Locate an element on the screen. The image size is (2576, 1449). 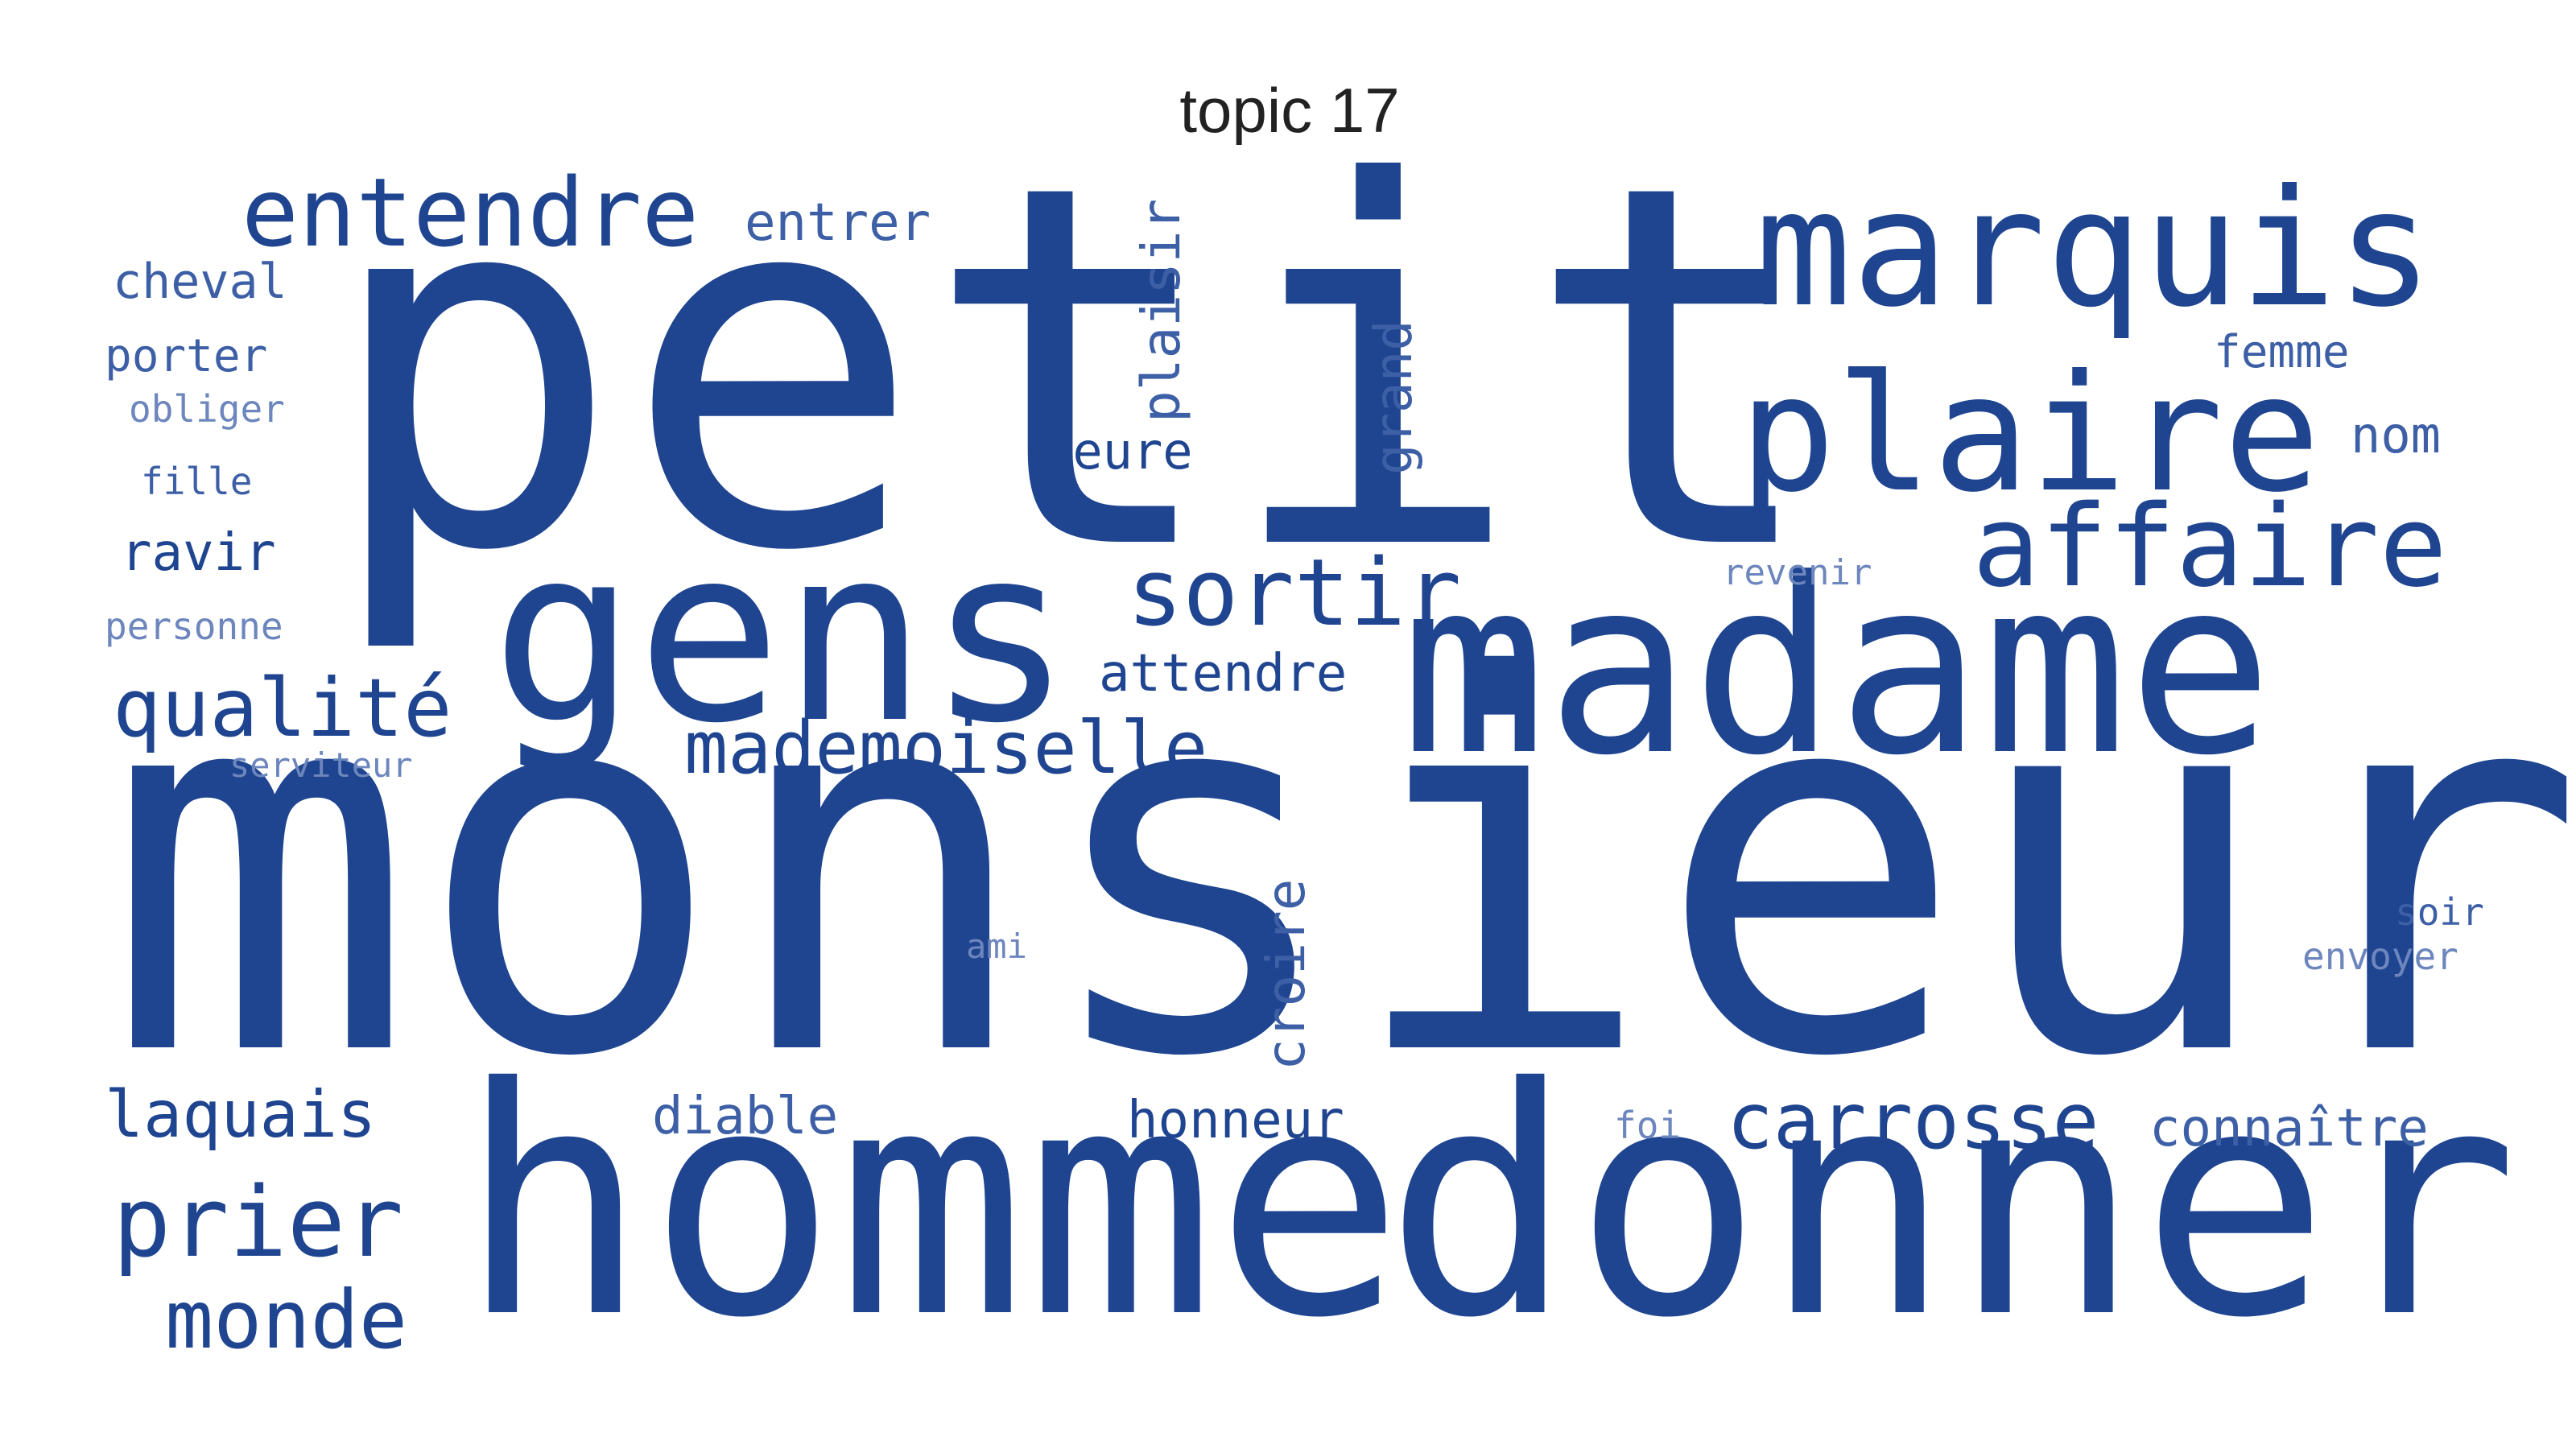
word-plaisir: plaisir is located at coordinates (1161, 310).